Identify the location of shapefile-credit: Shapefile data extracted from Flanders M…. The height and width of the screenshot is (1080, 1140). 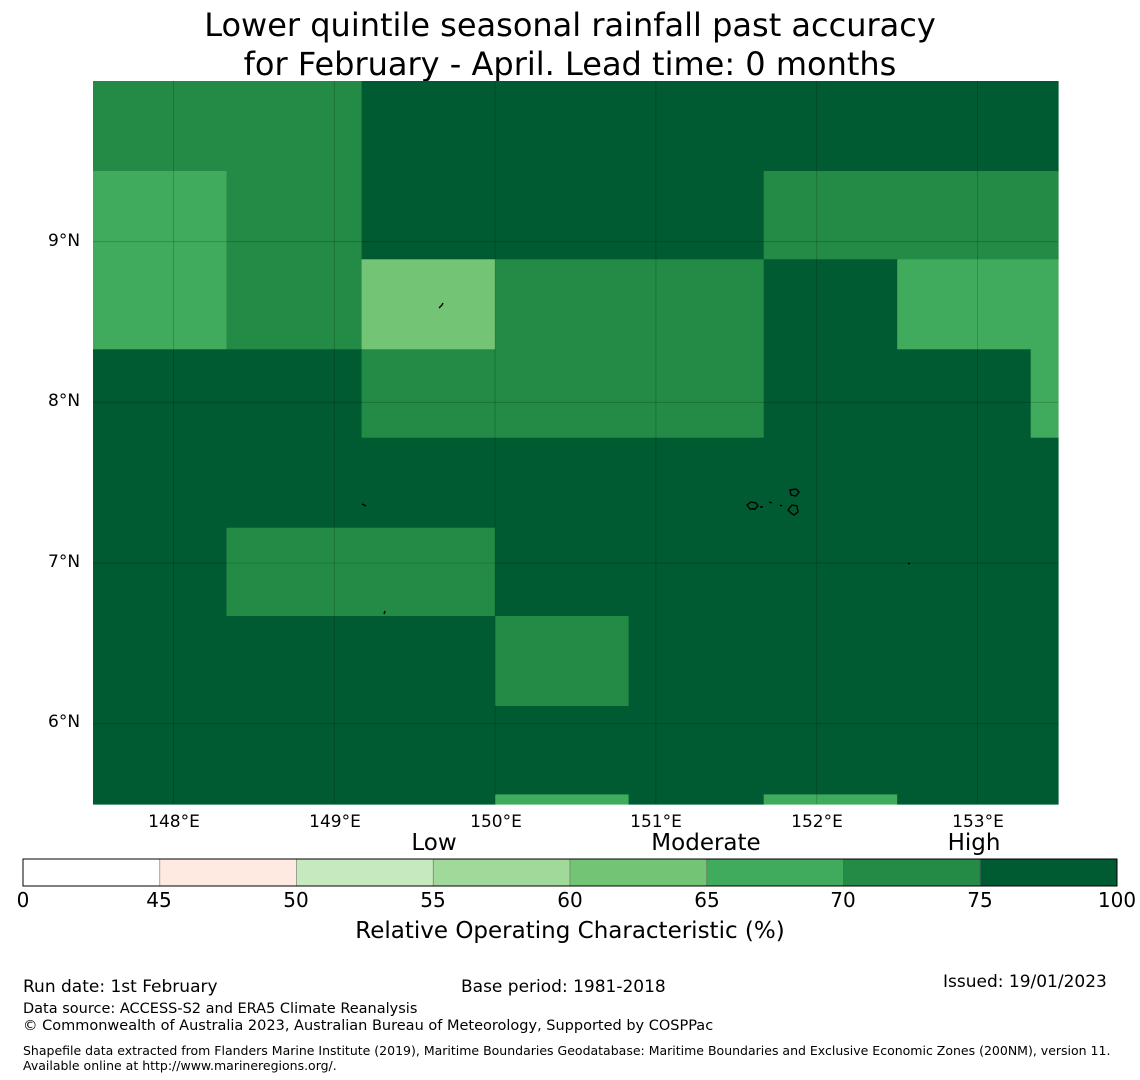
(567, 1058).